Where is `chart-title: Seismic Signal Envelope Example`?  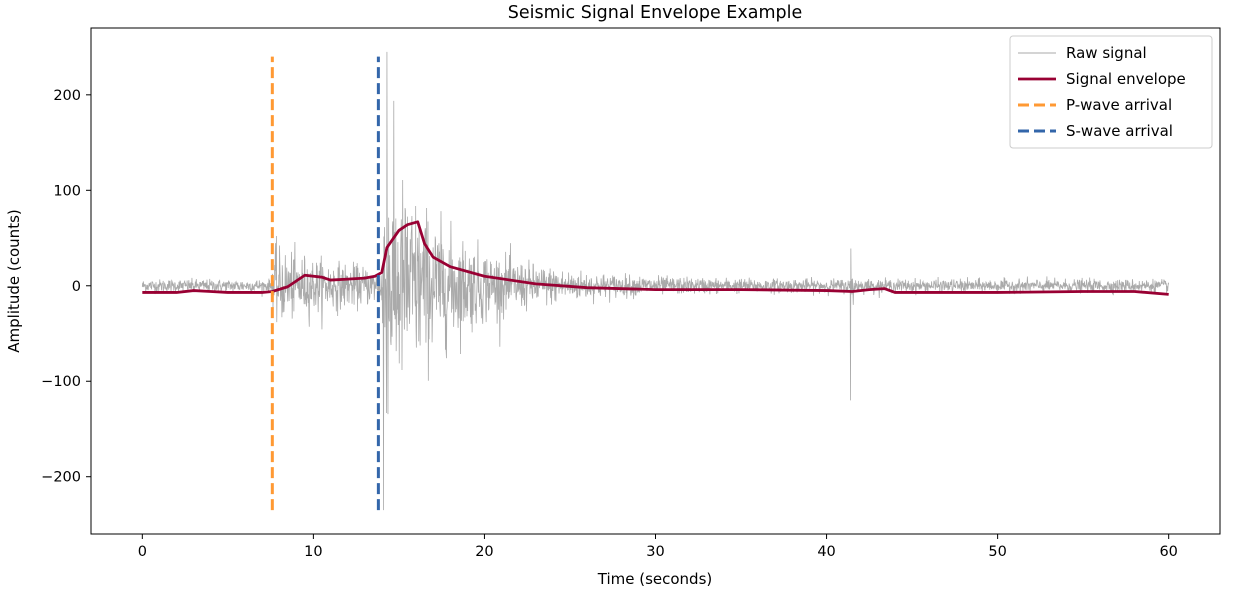
chart-title: Seismic Signal Envelope Example is located at coordinates (655, 13).